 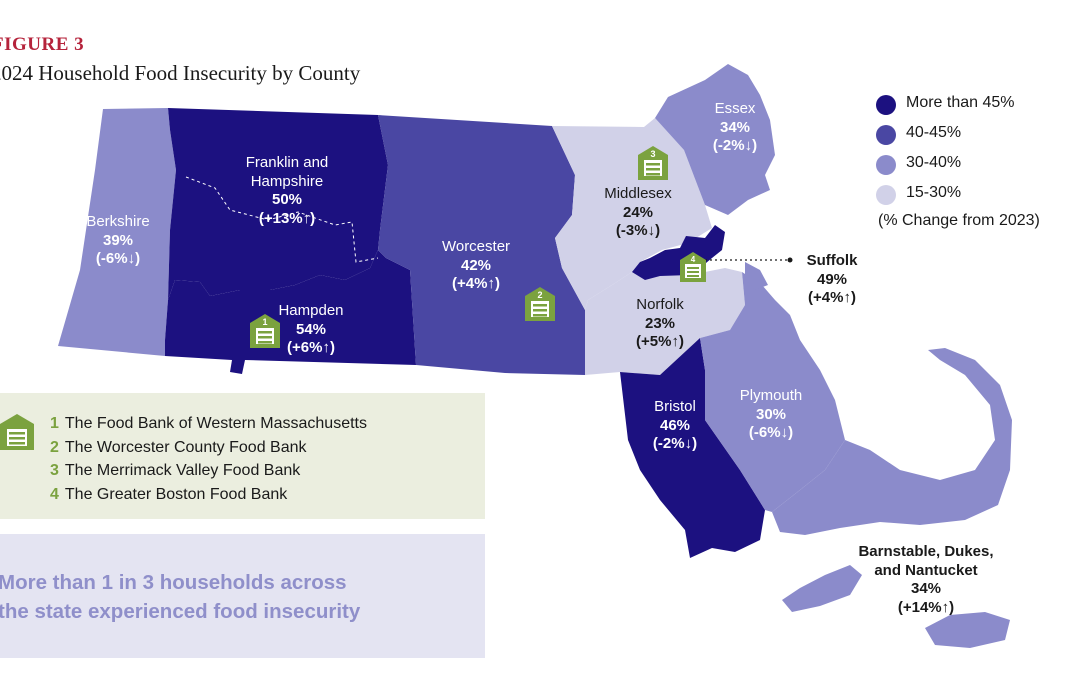 I want to click on franklin-hampshire-name-2: Hampshire, so click(x=287, y=181).